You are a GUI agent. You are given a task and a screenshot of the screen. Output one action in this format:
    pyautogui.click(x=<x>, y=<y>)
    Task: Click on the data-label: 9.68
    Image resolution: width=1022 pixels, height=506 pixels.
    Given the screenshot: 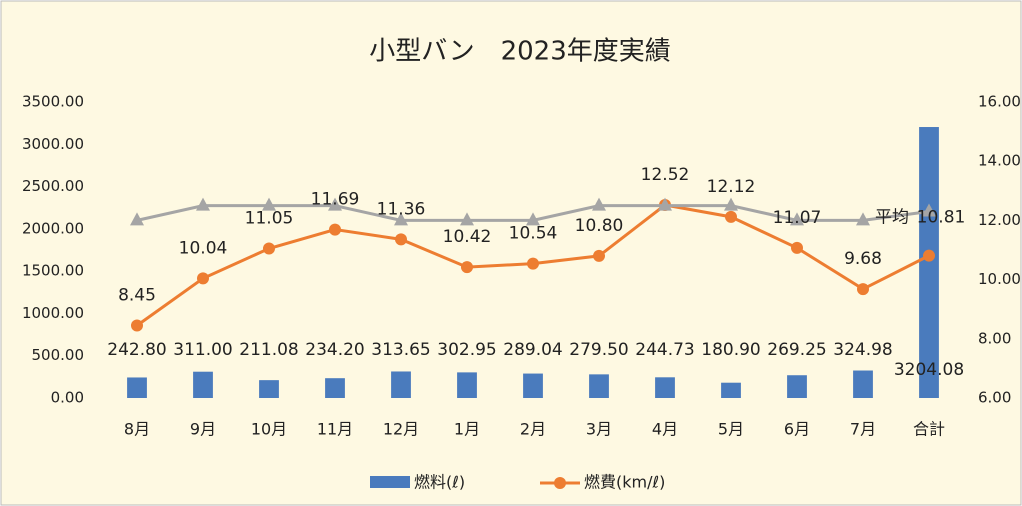 What is the action you would take?
    pyautogui.click(x=863, y=259)
    